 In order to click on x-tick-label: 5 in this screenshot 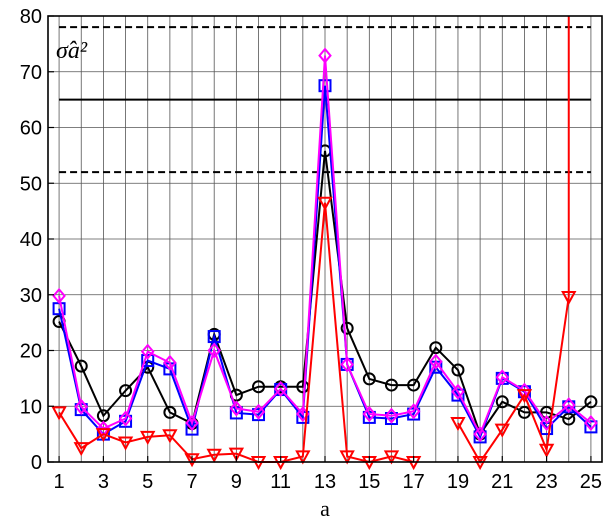, I will do `click(147, 482)`.